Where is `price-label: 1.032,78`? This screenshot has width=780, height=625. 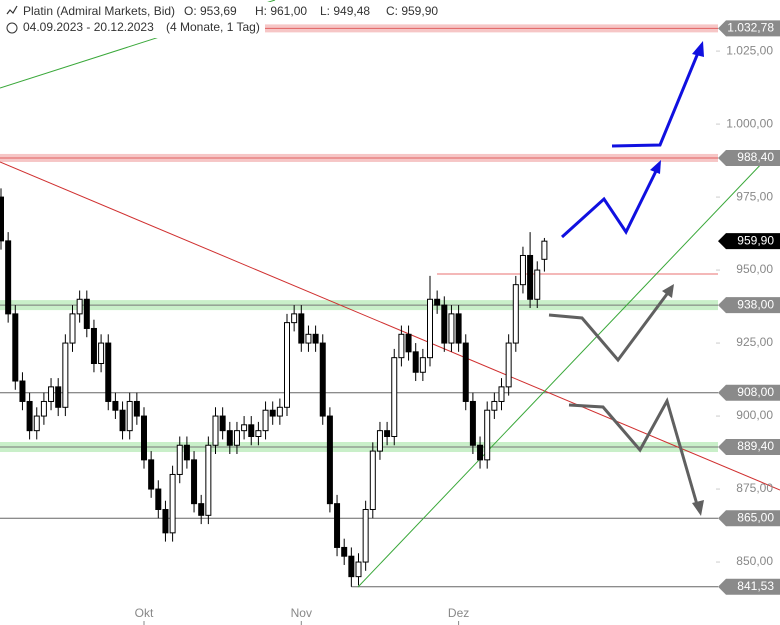 price-label: 1.032,78 is located at coordinates (750, 28).